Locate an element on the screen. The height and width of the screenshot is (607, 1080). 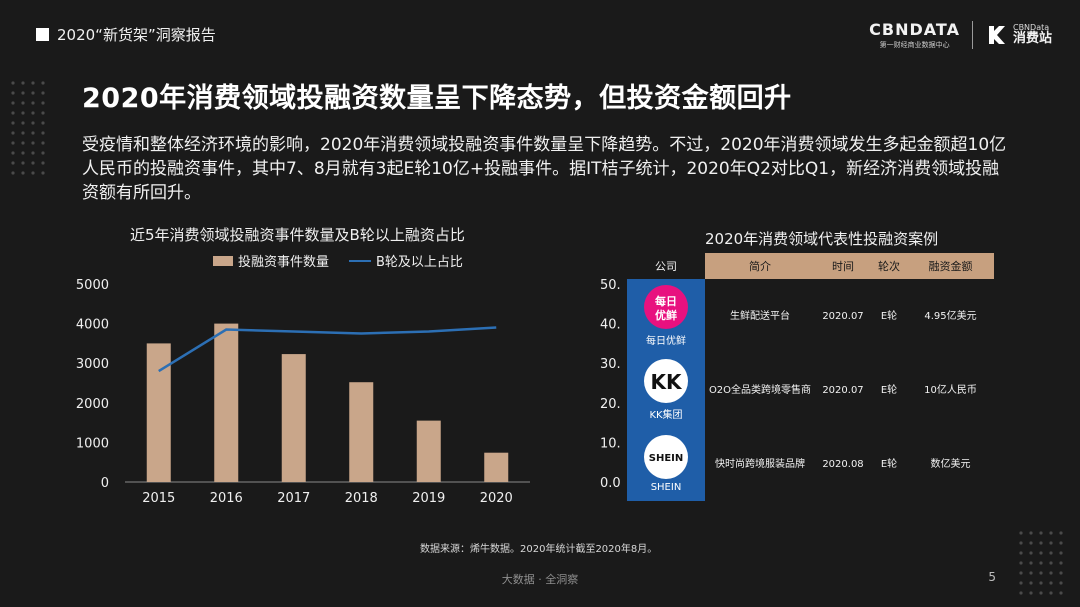
kk-logo: KK is located at coordinates (666, 381).